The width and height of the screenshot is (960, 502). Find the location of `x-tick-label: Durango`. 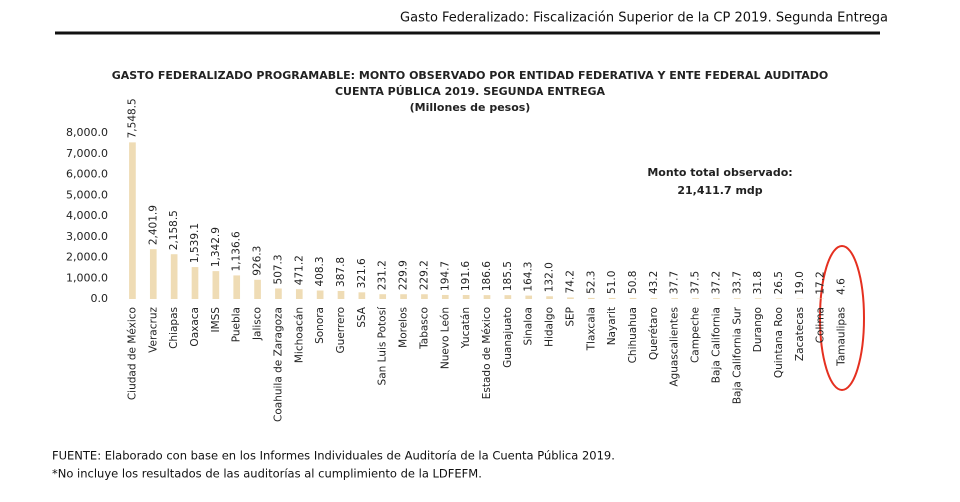

x-tick-label: Durango is located at coordinates (758, 329).